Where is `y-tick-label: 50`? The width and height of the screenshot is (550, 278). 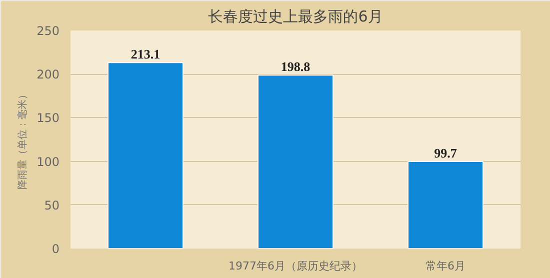 y-tick-label: 50 is located at coordinates (52, 205).